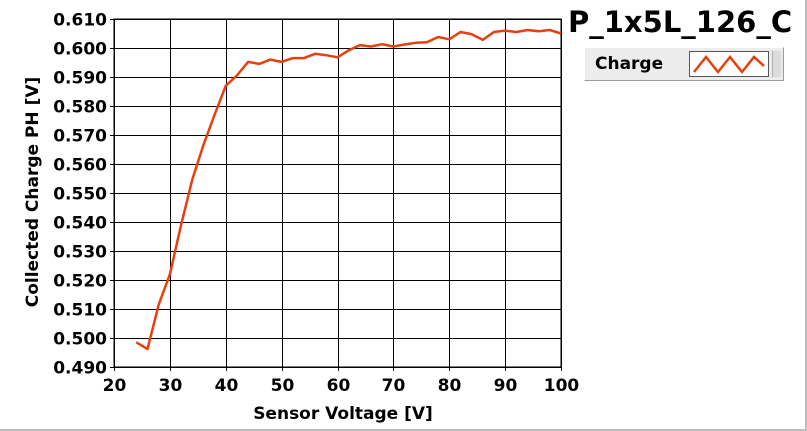 This screenshot has height=431, width=807. What do you see at coordinates (80, 50) in the screenshot?
I see `y-tick-label: 0.600` at bounding box center [80, 50].